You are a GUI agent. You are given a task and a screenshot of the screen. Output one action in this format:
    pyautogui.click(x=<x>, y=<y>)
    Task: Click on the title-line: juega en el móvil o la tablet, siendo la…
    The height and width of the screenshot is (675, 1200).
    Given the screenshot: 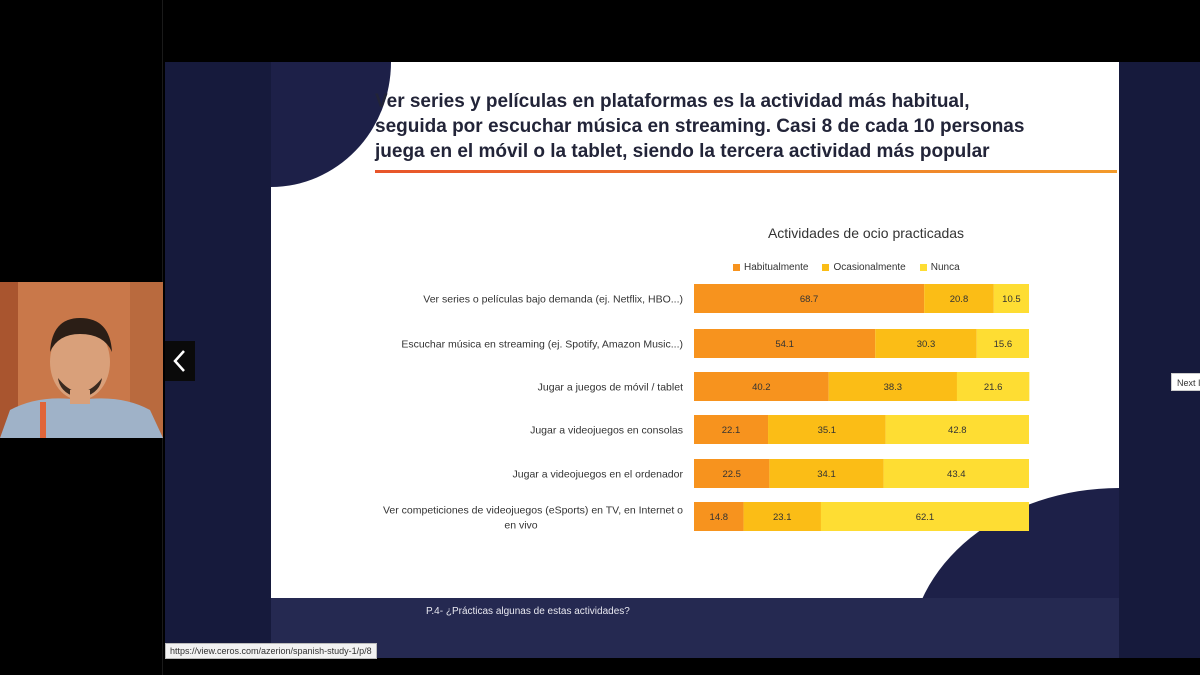 What is the action you would take?
    pyautogui.click(x=682, y=151)
    